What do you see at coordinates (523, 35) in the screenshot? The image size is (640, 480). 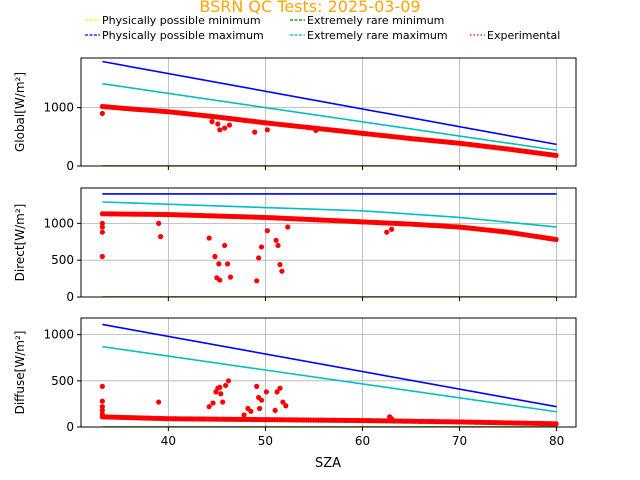 I see `legend-label: Experimental` at bounding box center [523, 35].